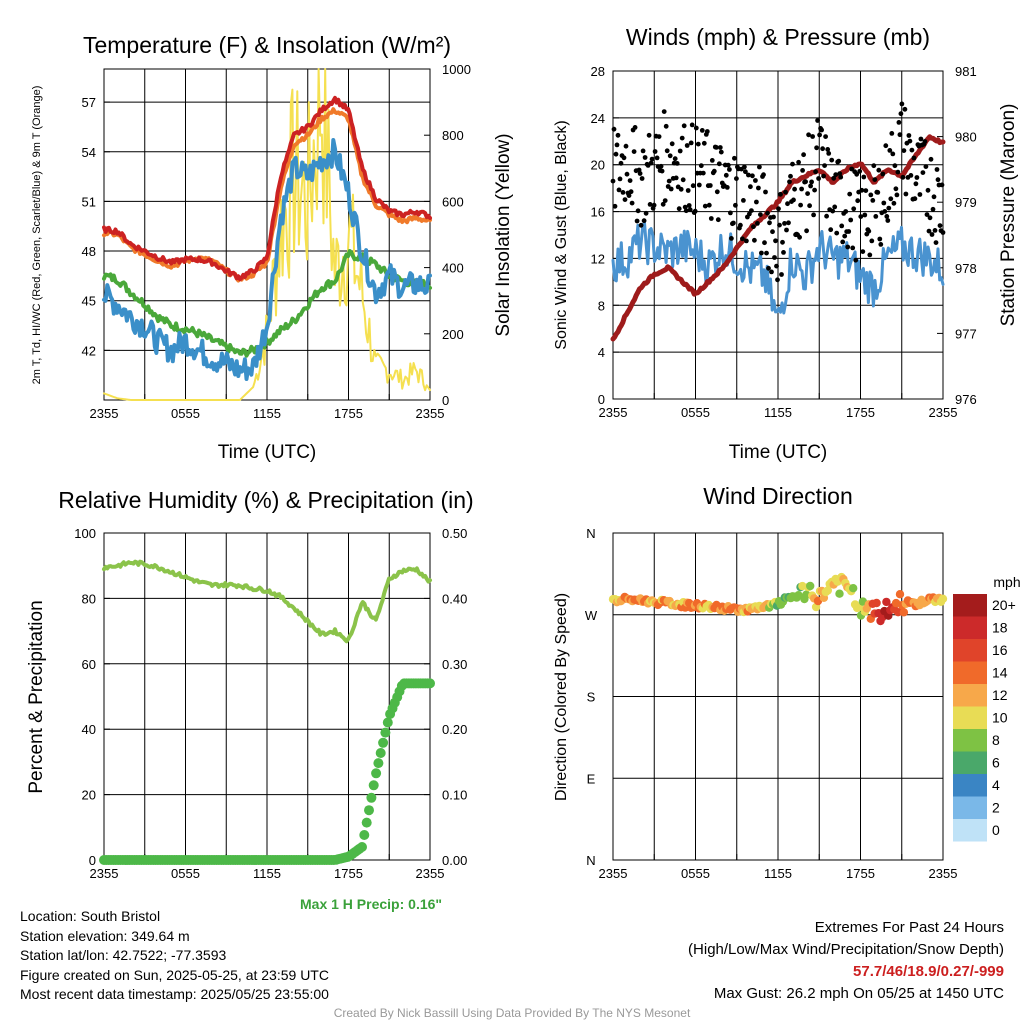  Describe the element at coordinates (591, 615) in the screenshot. I see `direction-y-tick-label: W` at that location.